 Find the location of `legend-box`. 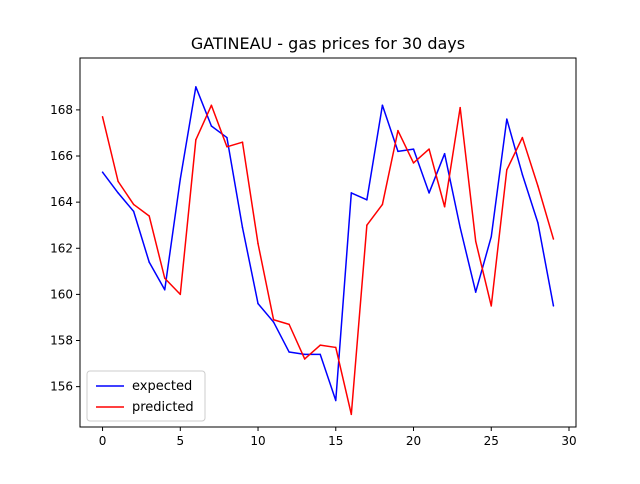

legend-box is located at coordinates (146, 396).